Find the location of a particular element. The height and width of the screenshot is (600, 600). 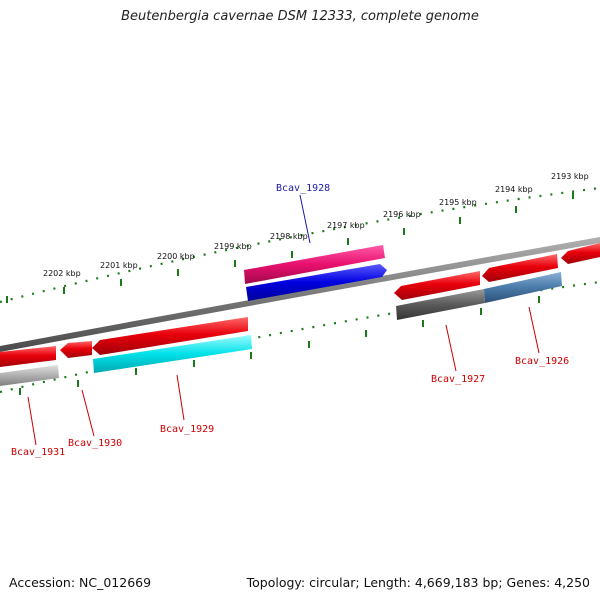

tick-label-2202: 2202 kbp is located at coordinates (62, 273).